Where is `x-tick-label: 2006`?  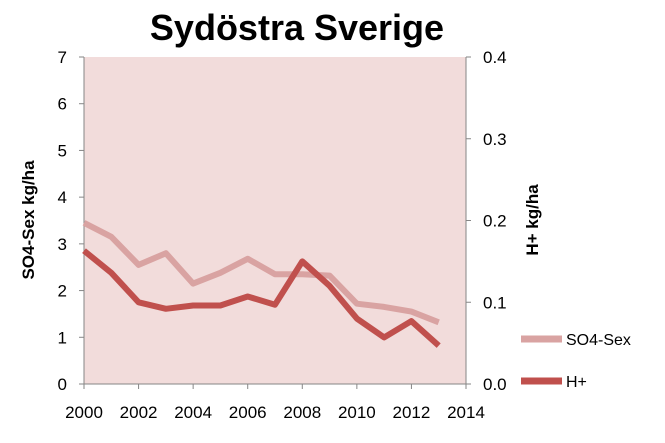
x-tick-label: 2006 is located at coordinates (248, 412).